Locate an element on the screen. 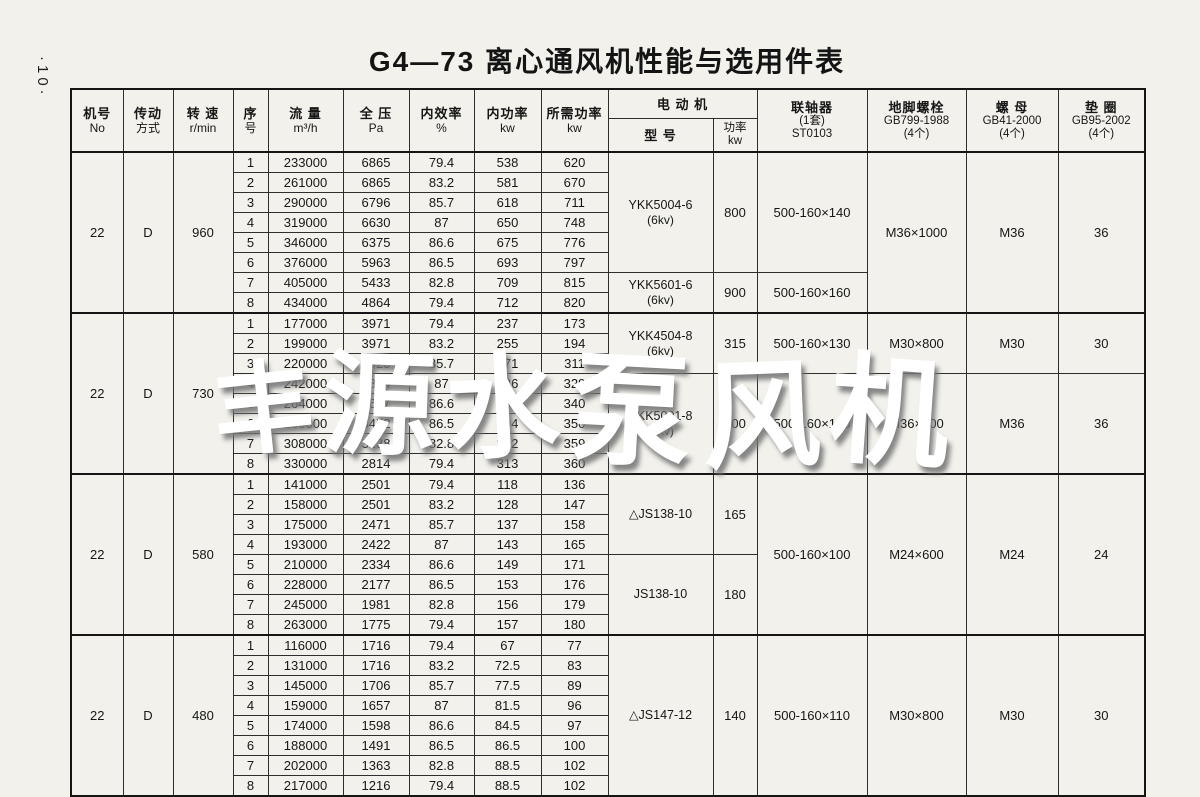 The image size is (1200, 797). cell-required-power: 311 is located at coordinates (574, 363).